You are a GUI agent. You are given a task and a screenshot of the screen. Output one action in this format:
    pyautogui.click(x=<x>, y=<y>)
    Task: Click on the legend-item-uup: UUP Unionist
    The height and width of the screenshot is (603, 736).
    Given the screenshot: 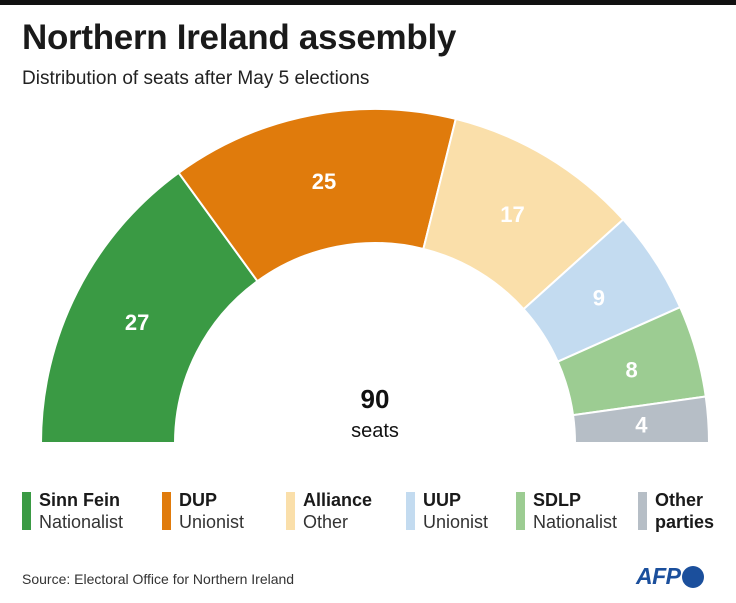 What is the action you would take?
    pyautogui.click(x=447, y=511)
    